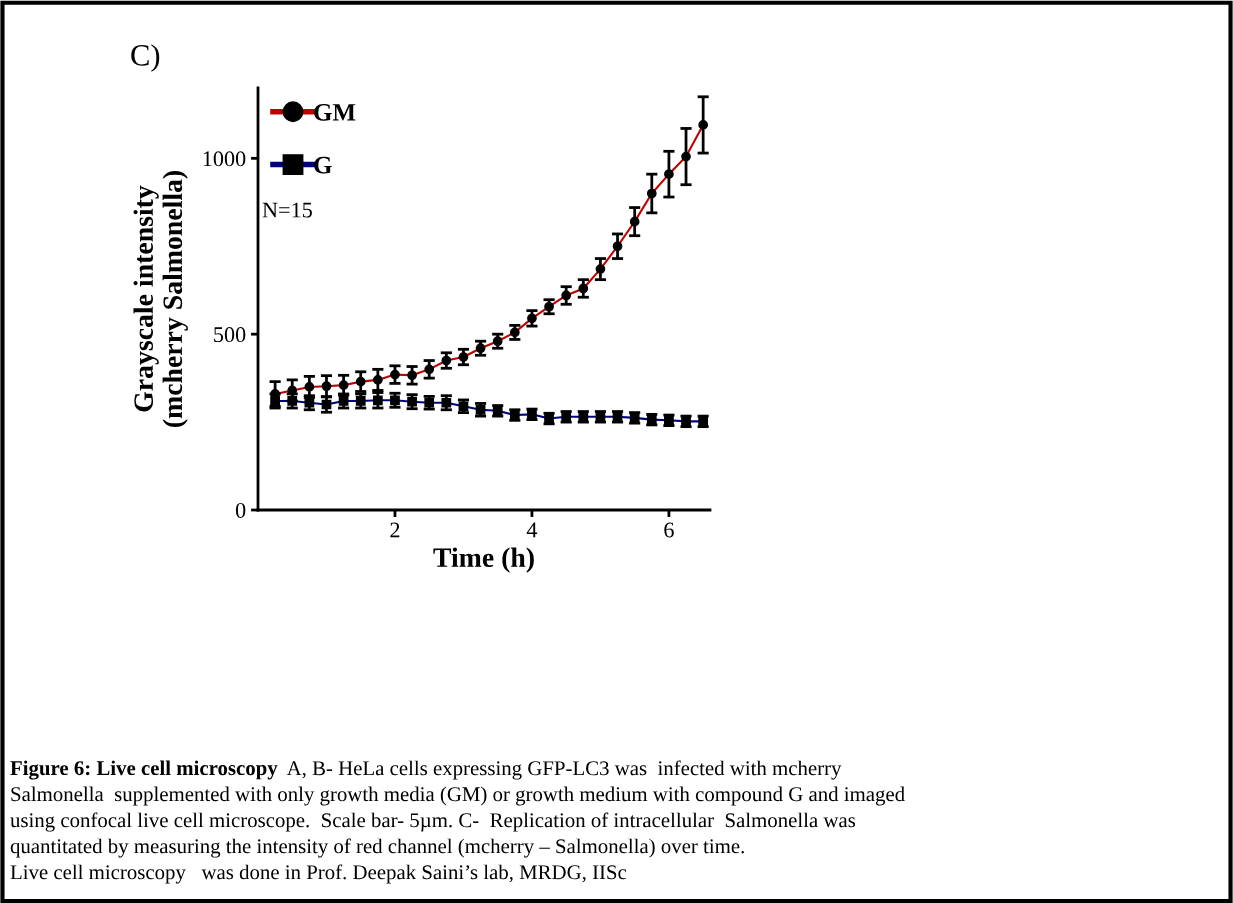 The image size is (1233, 903). What do you see at coordinates (395, 530) in the screenshot?
I see `x-tick-label: 2` at bounding box center [395, 530].